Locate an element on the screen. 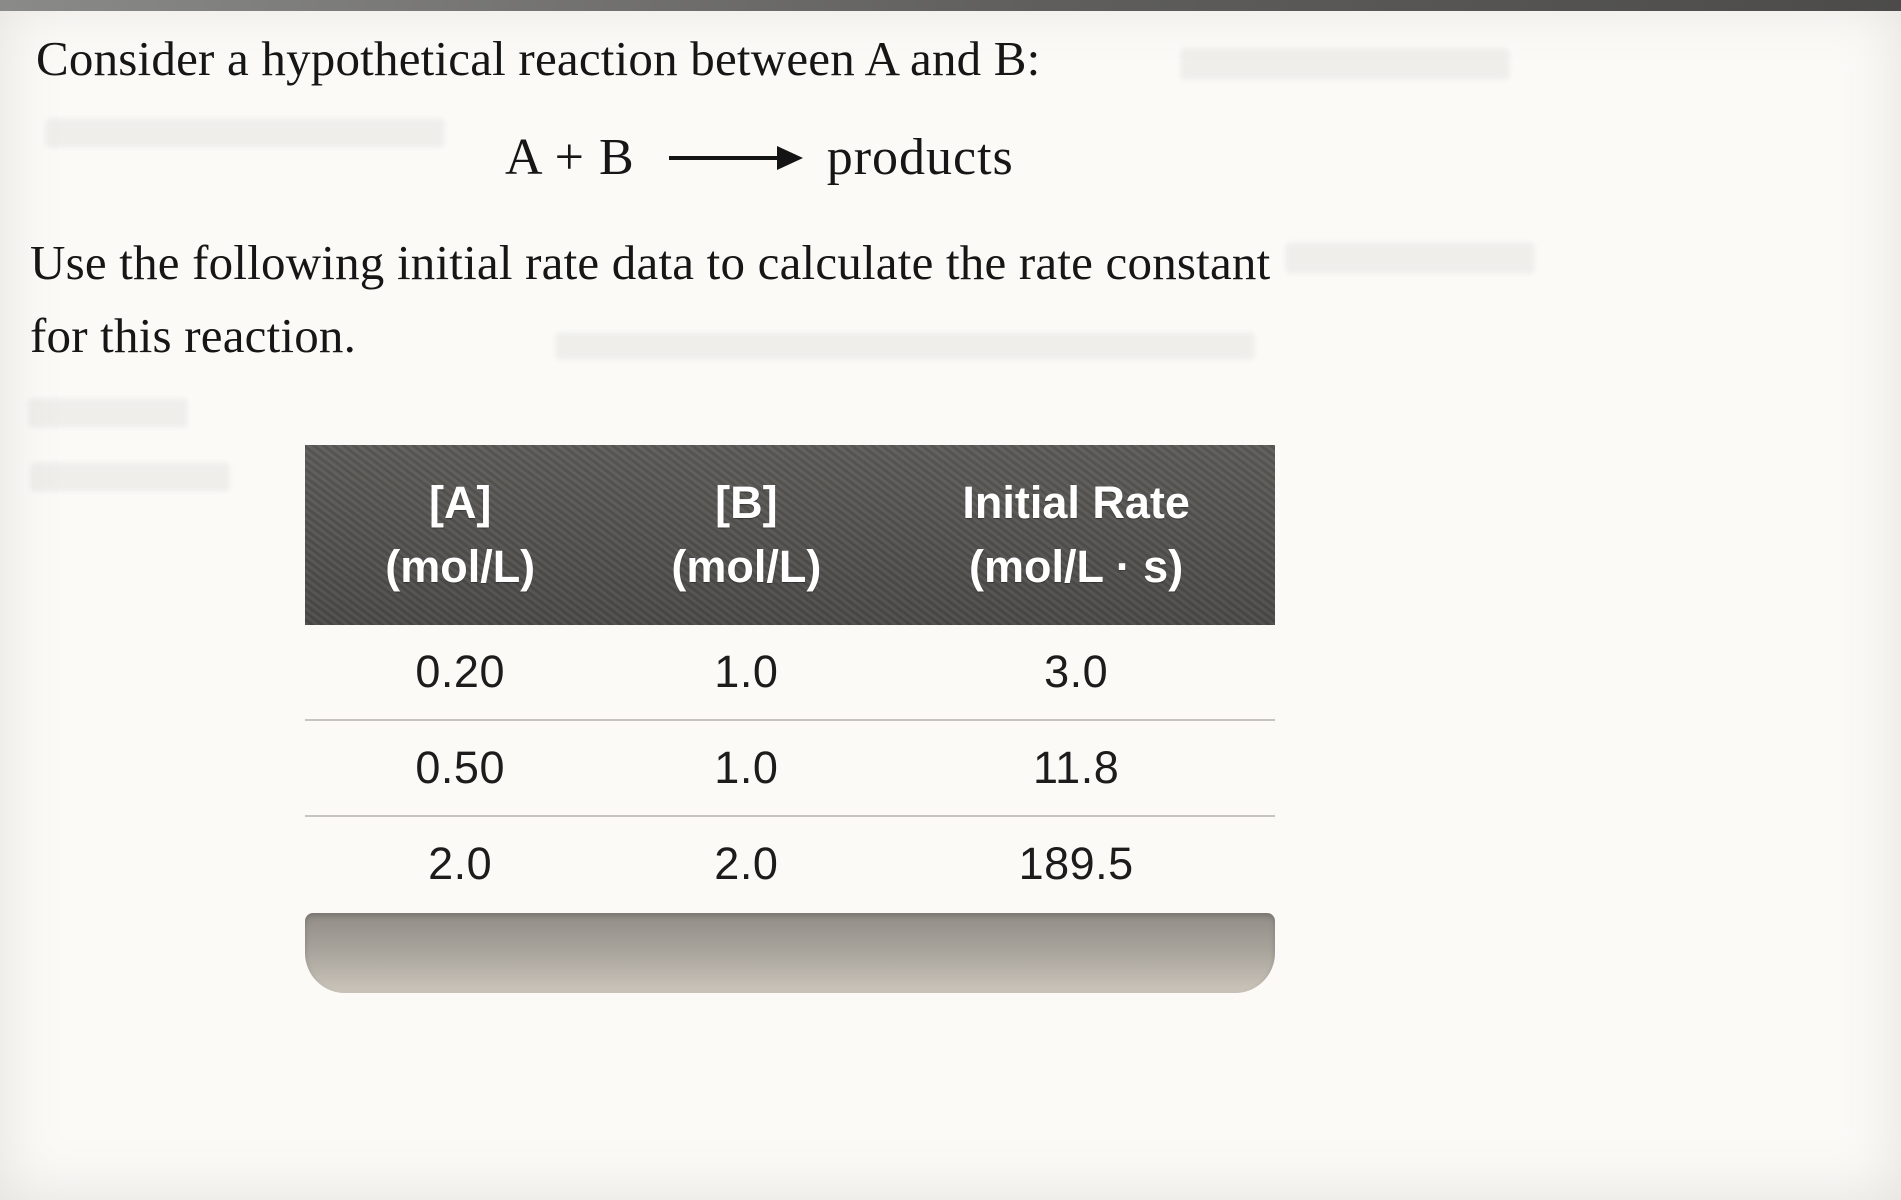 The image size is (1901, 1200). equation-products: products is located at coordinates (920, 157).